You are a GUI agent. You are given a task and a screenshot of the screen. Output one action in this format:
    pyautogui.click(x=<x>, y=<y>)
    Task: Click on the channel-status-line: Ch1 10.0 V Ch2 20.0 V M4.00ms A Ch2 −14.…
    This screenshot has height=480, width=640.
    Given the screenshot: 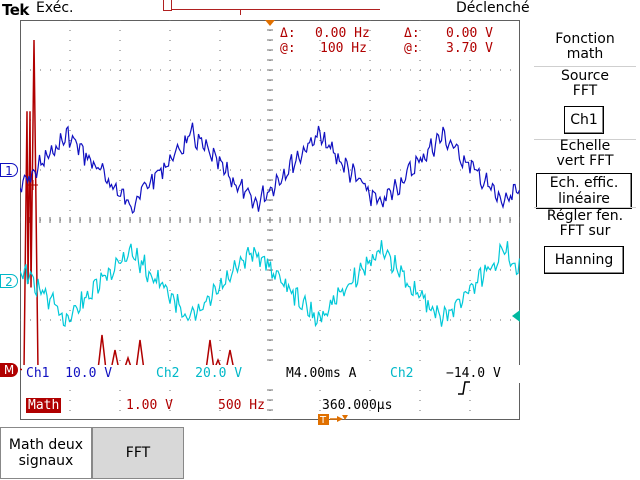 What is the action you would take?
    pyautogui.click(x=271, y=380)
    